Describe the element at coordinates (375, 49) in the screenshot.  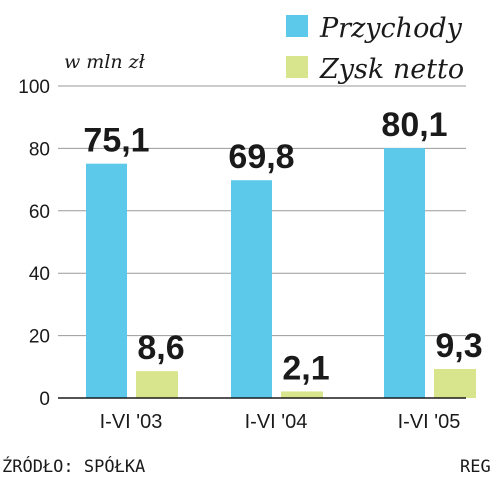
I see `legend: Przychody Zysk netto` at that location.